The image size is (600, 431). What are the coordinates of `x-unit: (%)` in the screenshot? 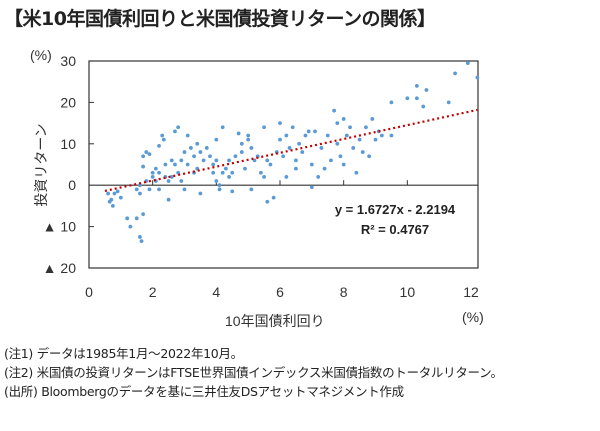 It's located at (473, 317).